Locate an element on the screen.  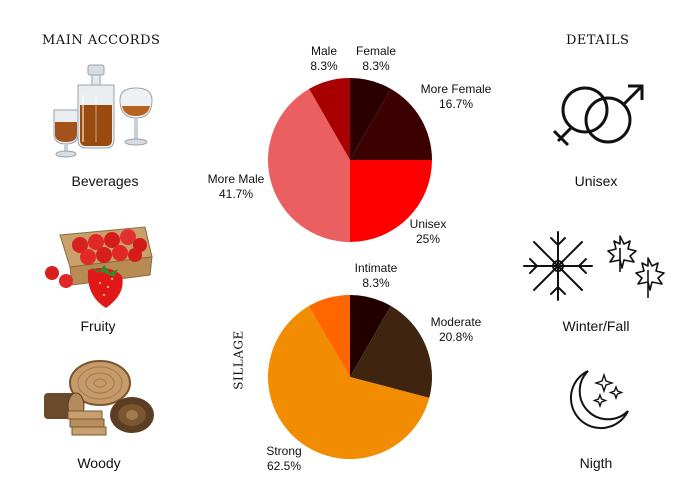
pie-chart-sillage is located at coordinates (349, 377).